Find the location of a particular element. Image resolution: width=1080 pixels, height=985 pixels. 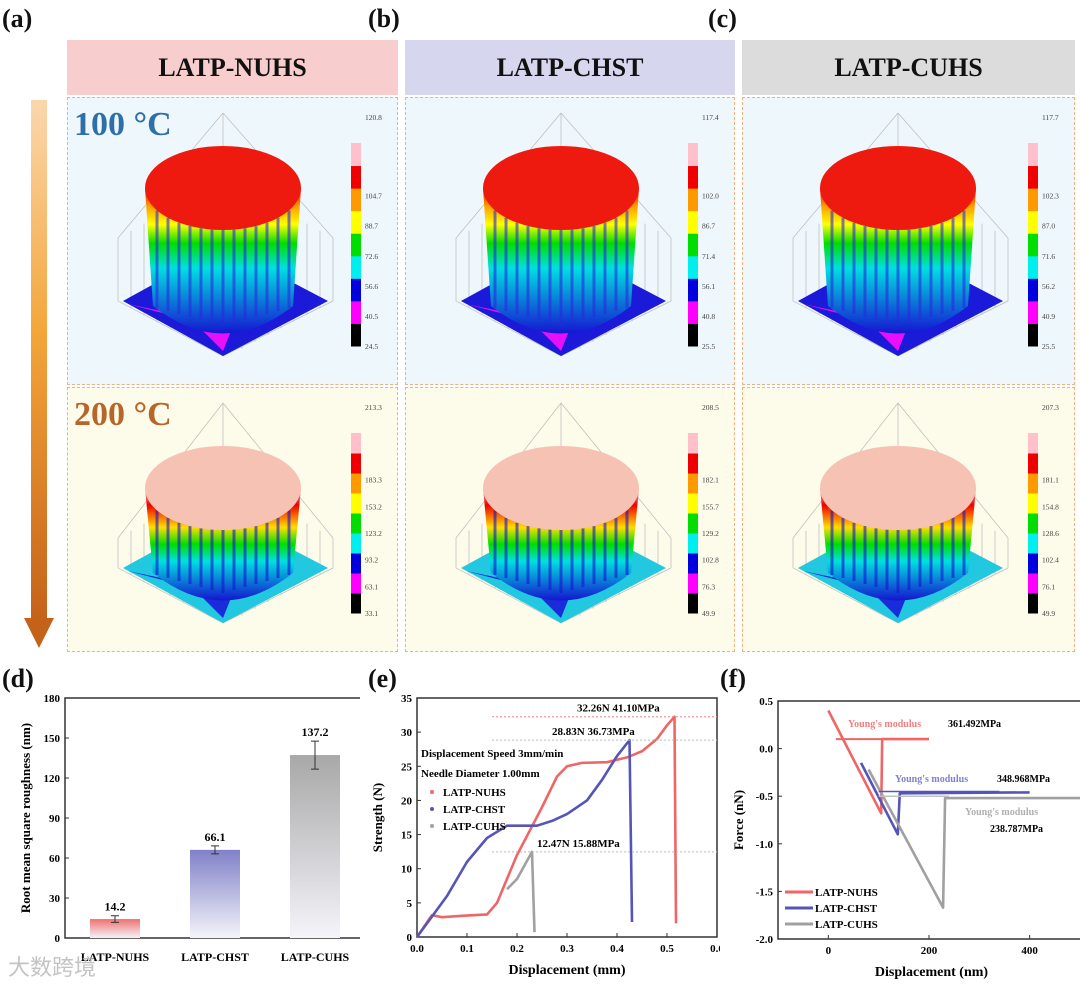

colorbar-tick-label: 93.2 is located at coordinates (371, 560).